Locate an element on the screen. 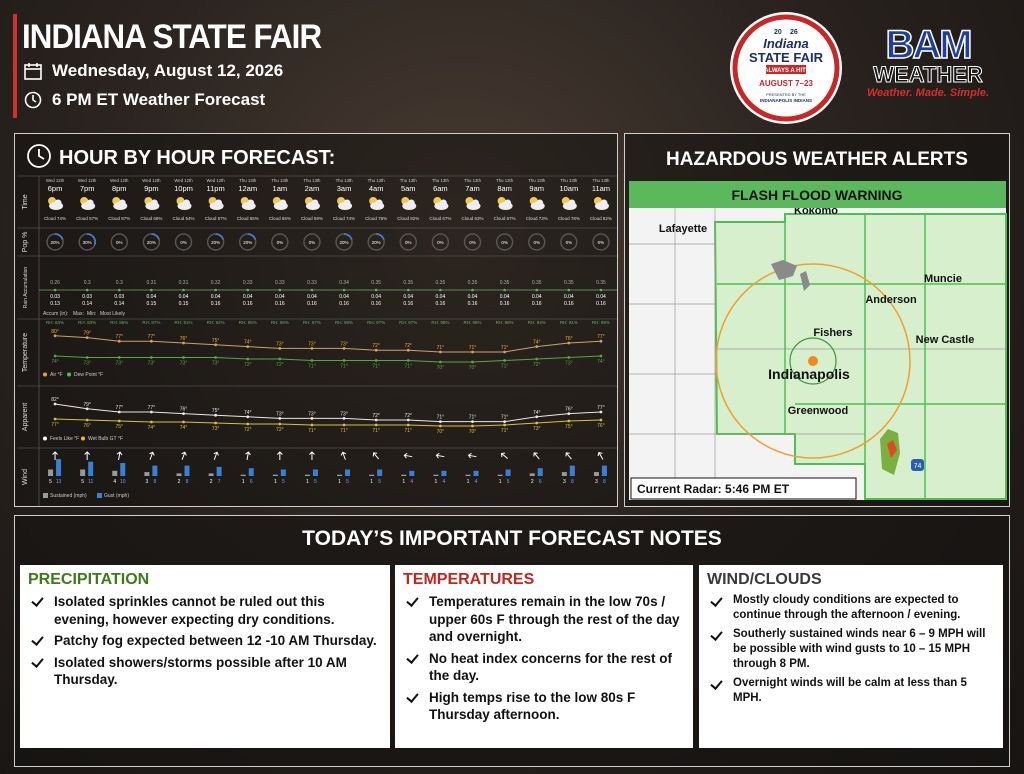  hour-time: 11pm is located at coordinates (216, 188).